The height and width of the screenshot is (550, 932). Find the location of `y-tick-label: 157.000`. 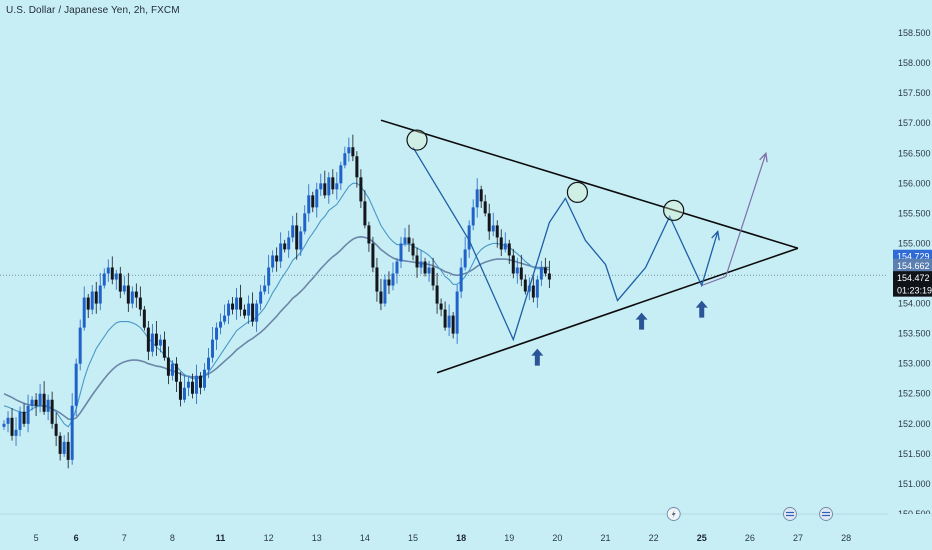

y-tick-label: 157.000 is located at coordinates (914, 123).